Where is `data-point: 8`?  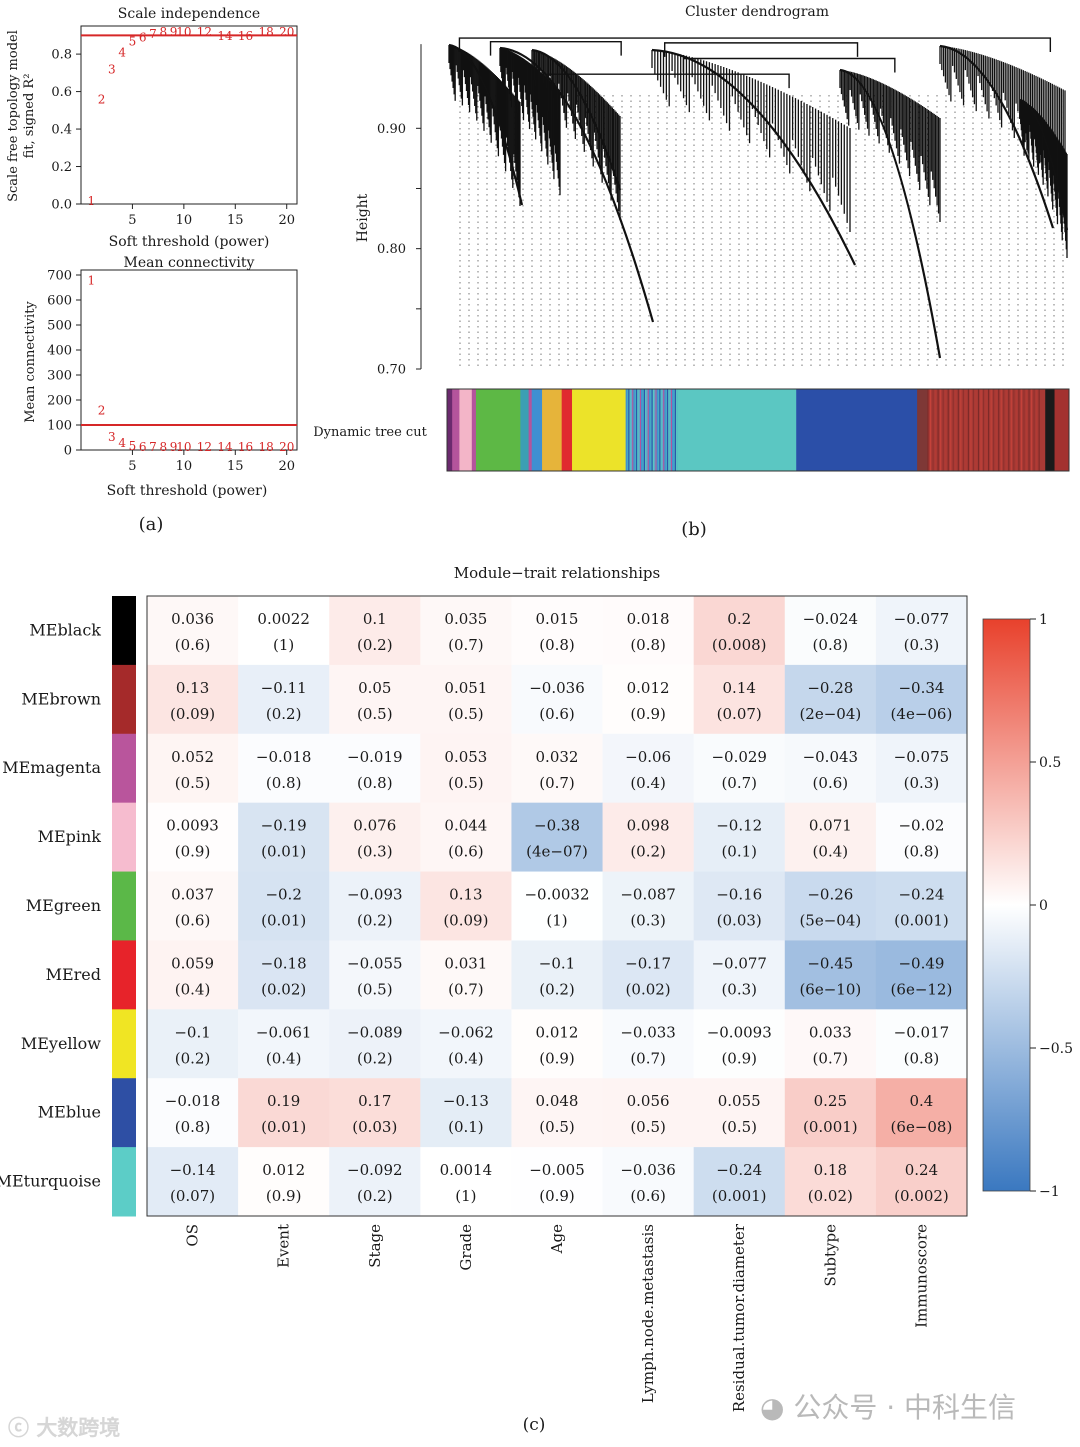 data-point: 8 is located at coordinates (163, 447).